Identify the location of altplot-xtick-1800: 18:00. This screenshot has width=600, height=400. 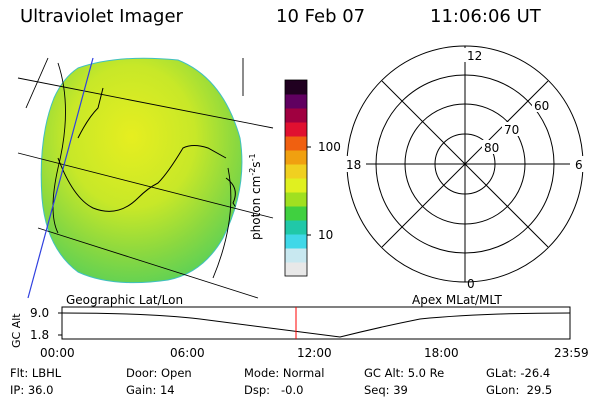
(441, 353).